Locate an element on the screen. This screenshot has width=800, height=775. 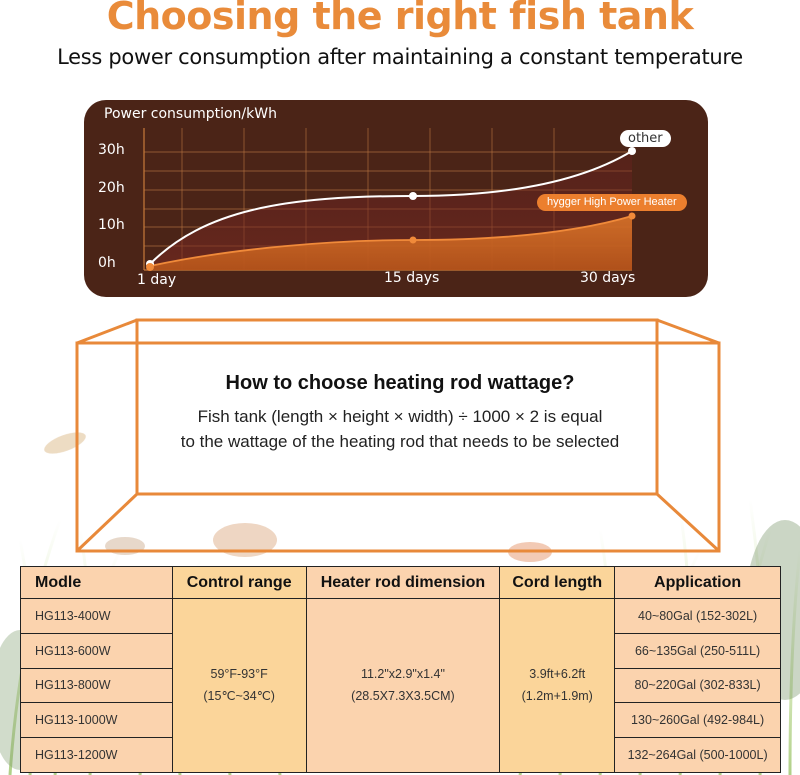
dimension-cm: (28.5X7.3X3.5CM) is located at coordinates (403, 696).